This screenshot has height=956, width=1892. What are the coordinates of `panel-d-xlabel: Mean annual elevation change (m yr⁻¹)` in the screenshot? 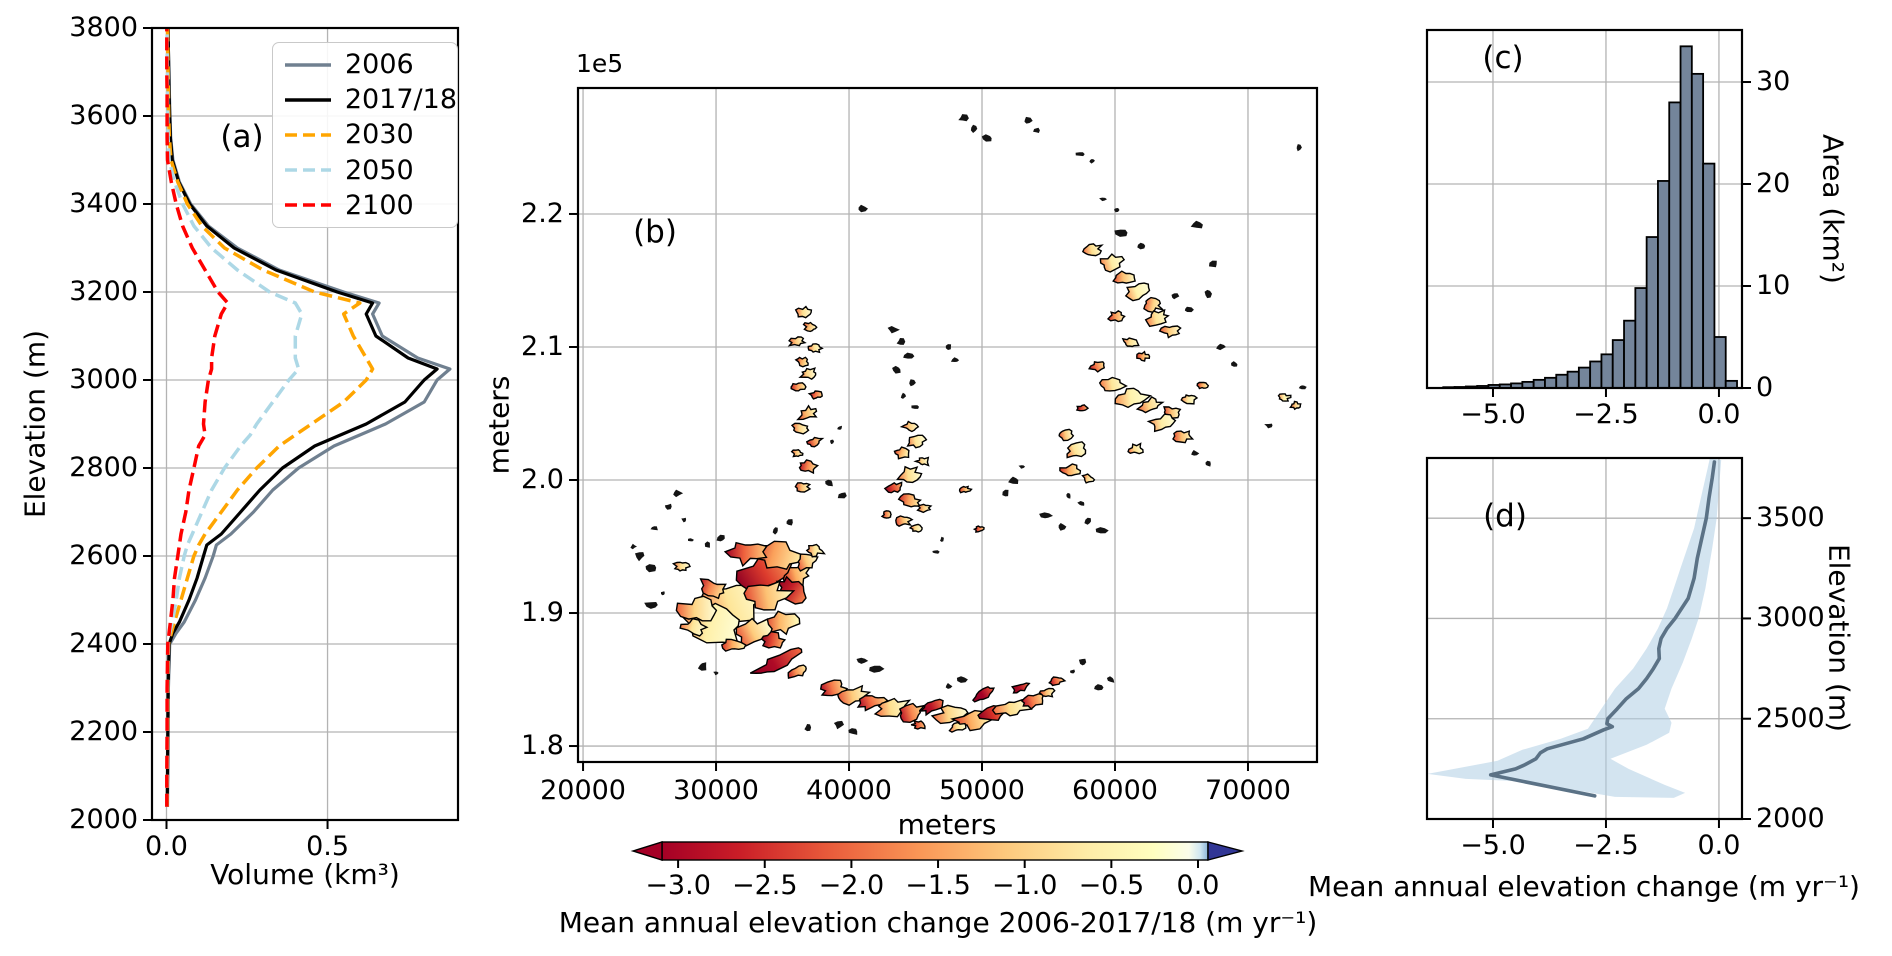 It's located at (1584, 886).